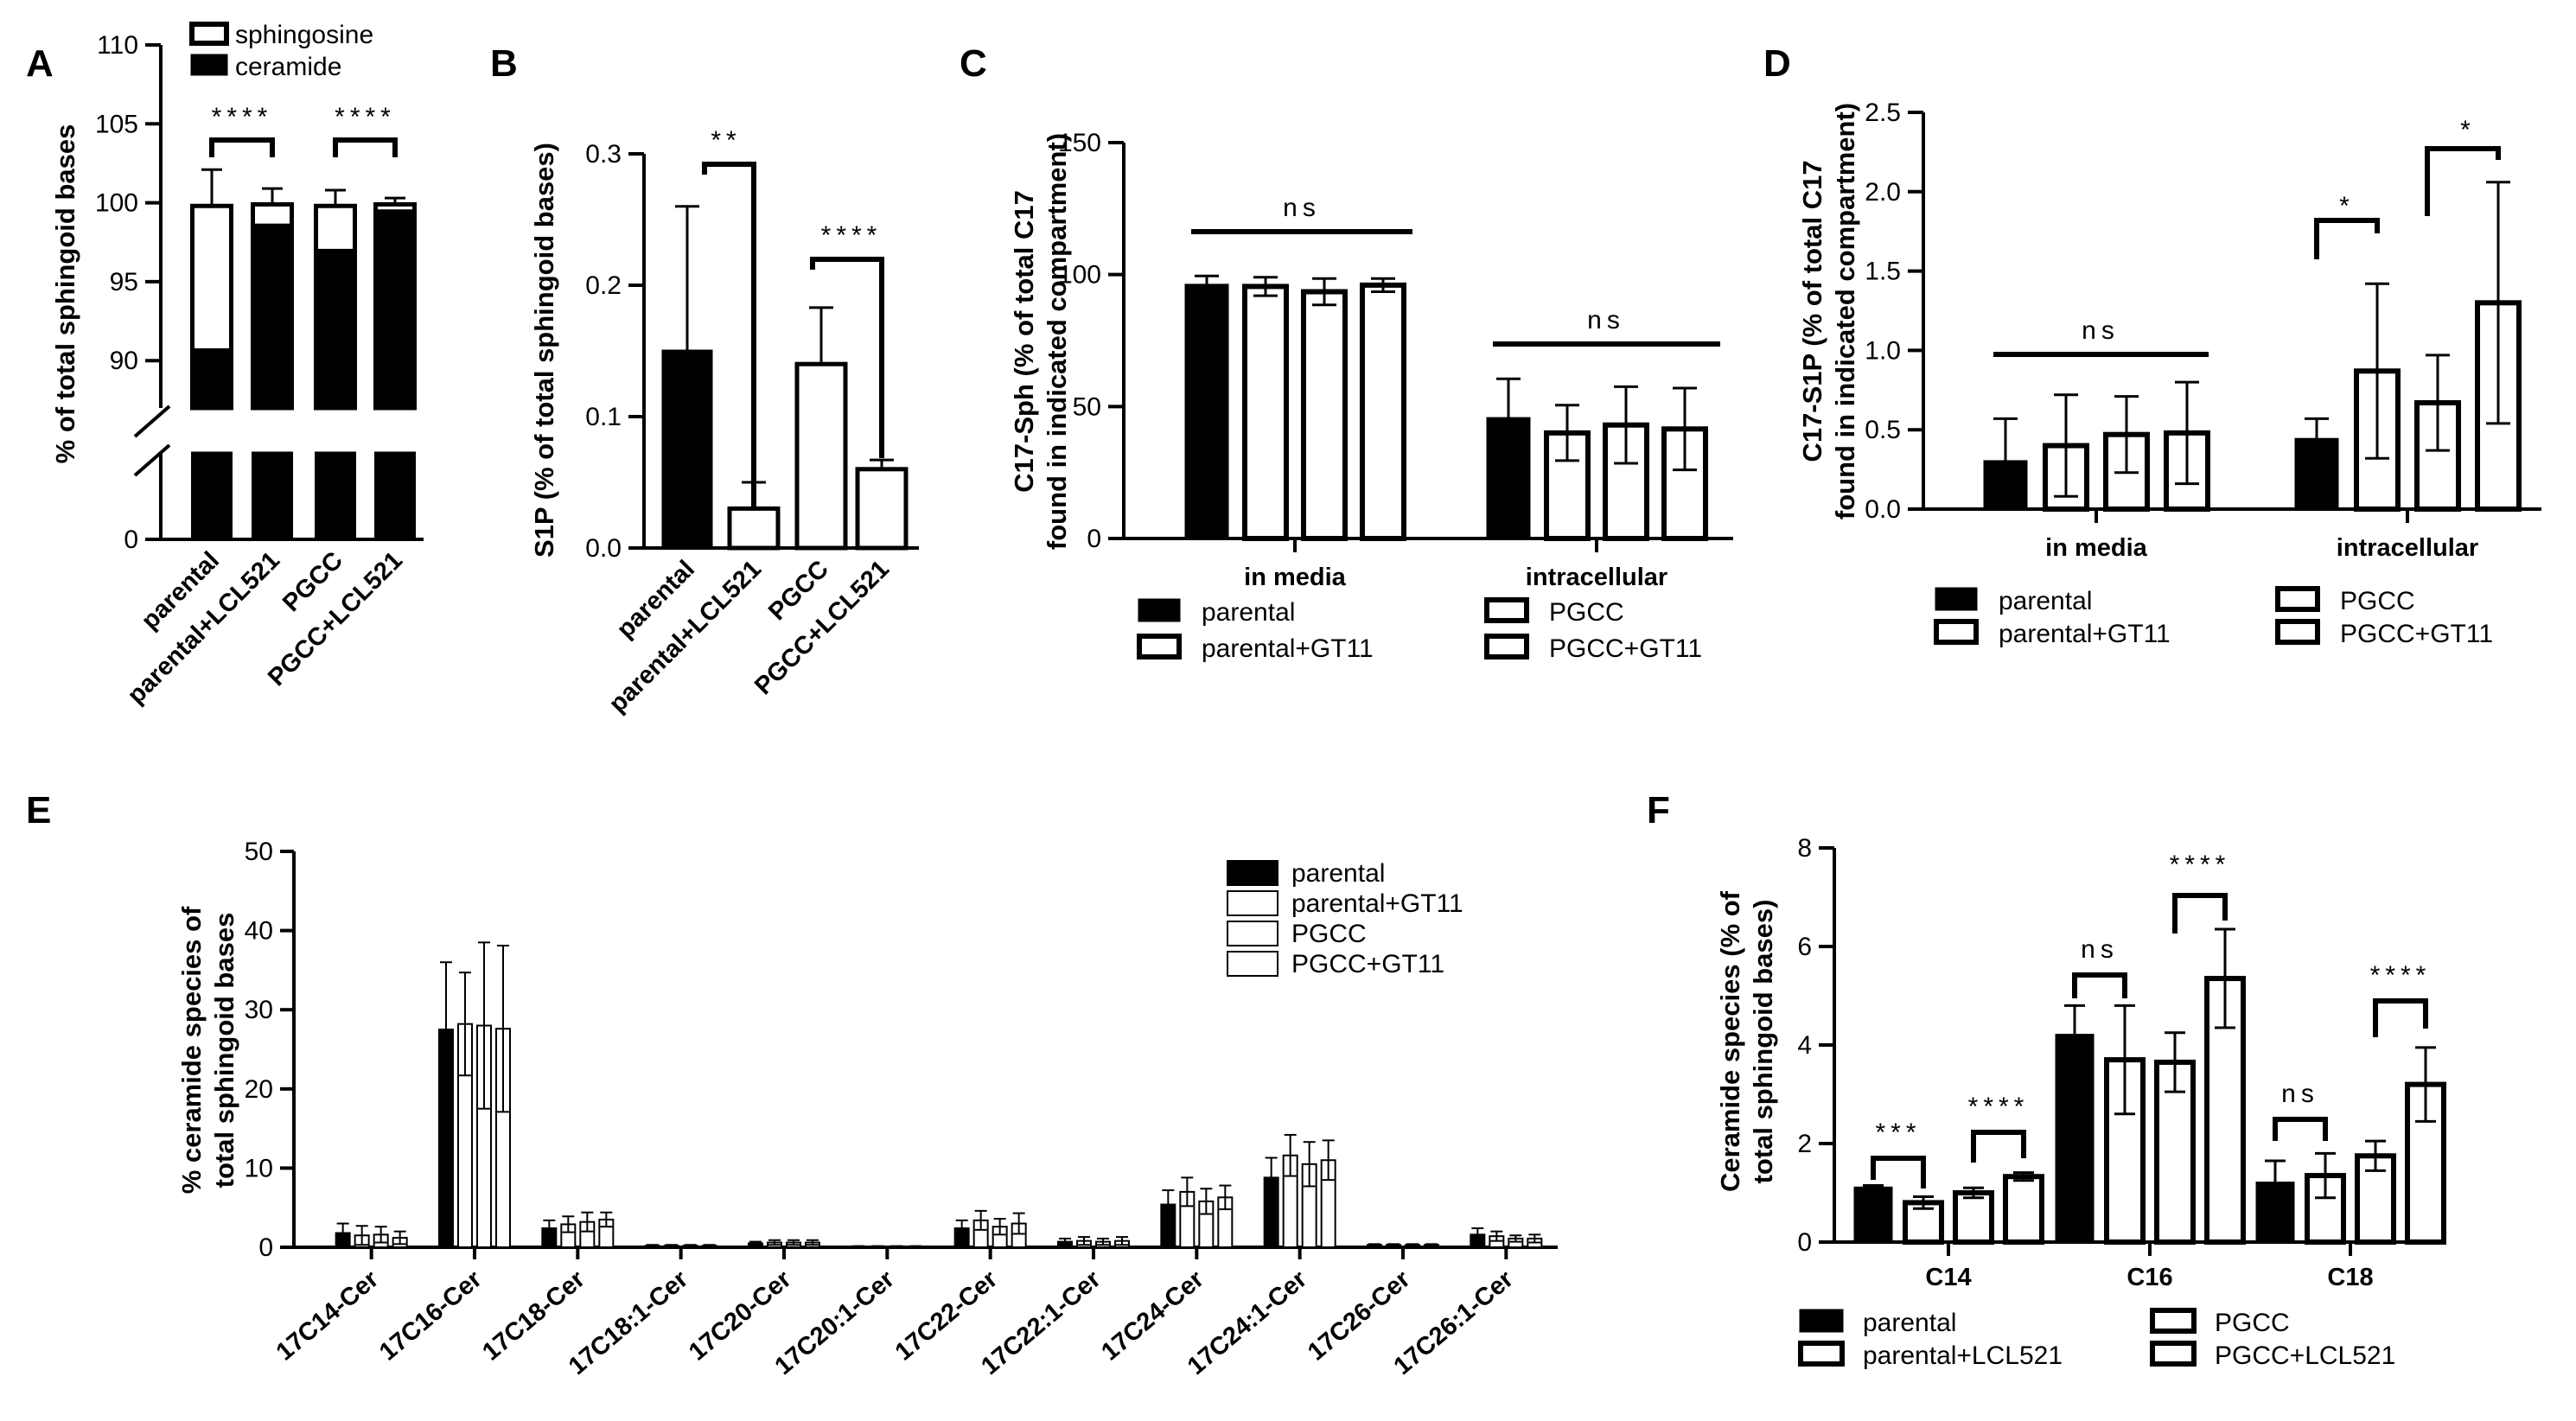 The height and width of the screenshot is (1421, 2576). Describe the element at coordinates (603, 154) in the screenshot. I see `panelB-y-tick-label: 0.3` at that location.